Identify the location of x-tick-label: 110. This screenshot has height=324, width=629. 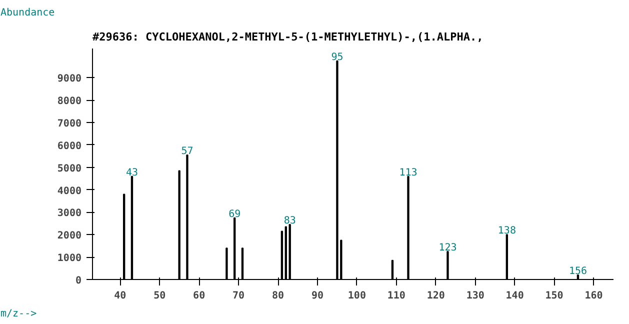
(396, 296).